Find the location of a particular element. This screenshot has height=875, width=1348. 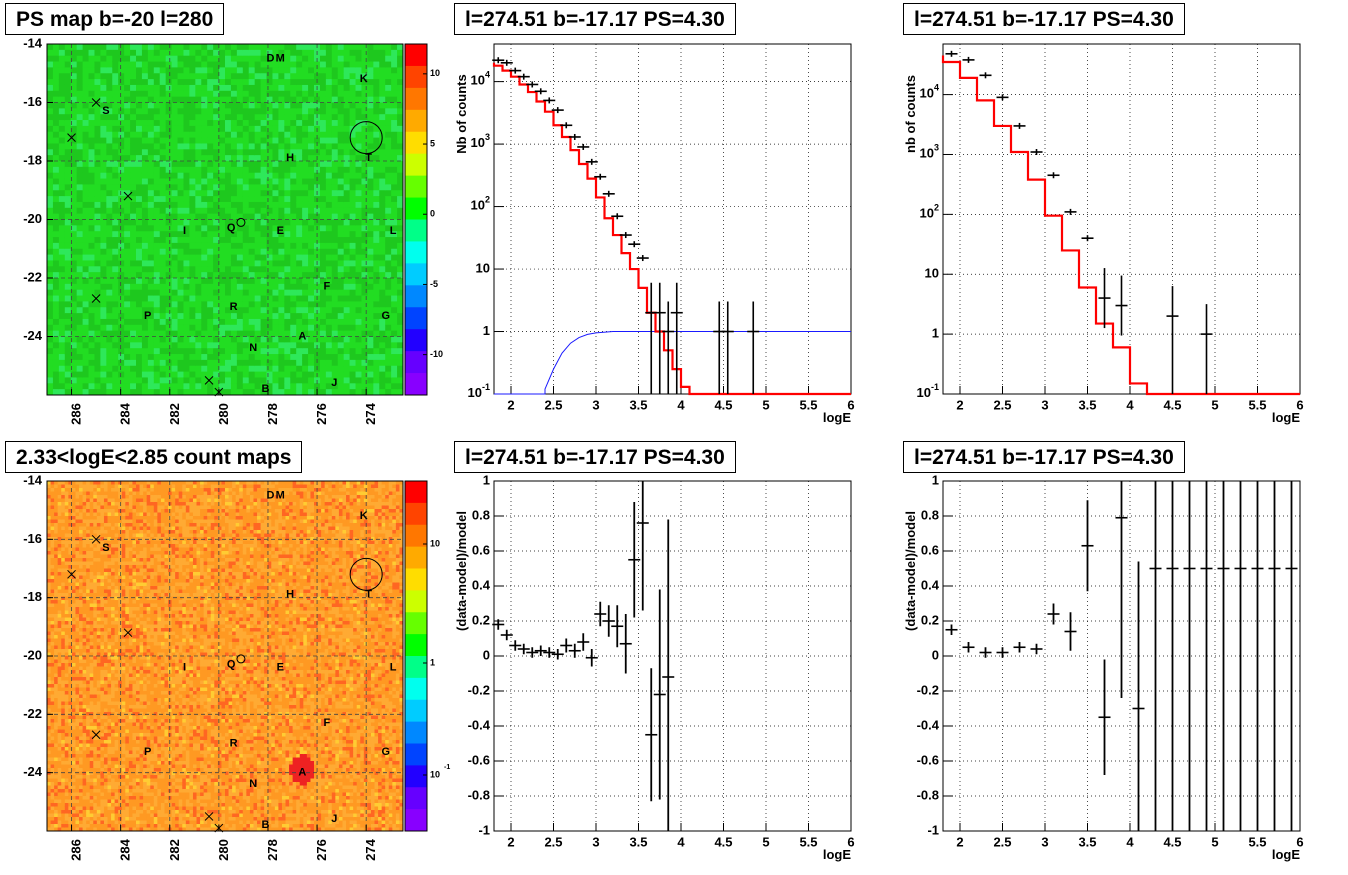

source-label: R is located at coordinates (234, 743).